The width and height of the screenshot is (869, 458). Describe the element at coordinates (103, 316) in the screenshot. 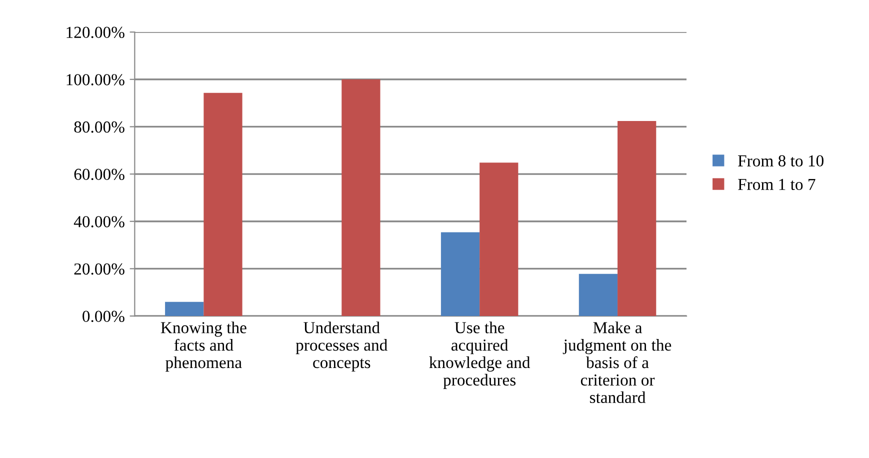

I see `y-tick-label: 0.00%` at that location.